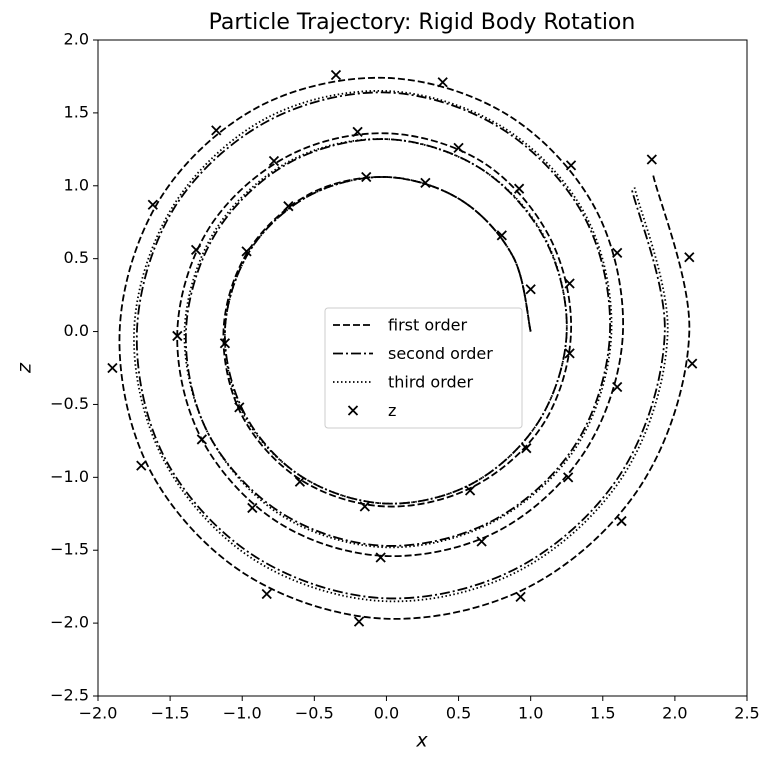 Image resolution: width=778 pixels, height=769 pixels. What do you see at coordinates (242, 713) in the screenshot?
I see `x-tick-label: −1.0` at bounding box center [242, 713].